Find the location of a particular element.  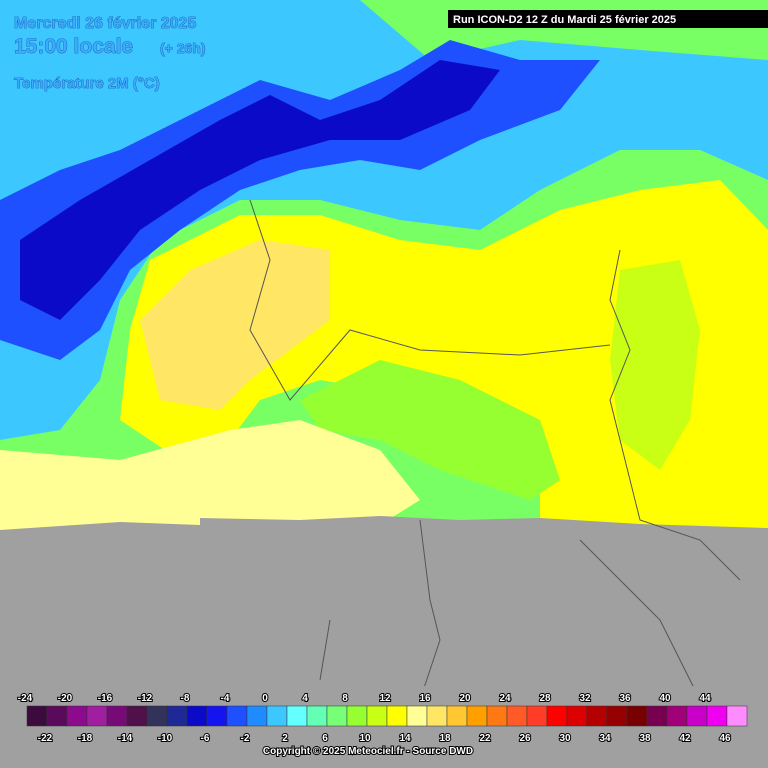

legend-label: 44 is located at coordinates (705, 698).